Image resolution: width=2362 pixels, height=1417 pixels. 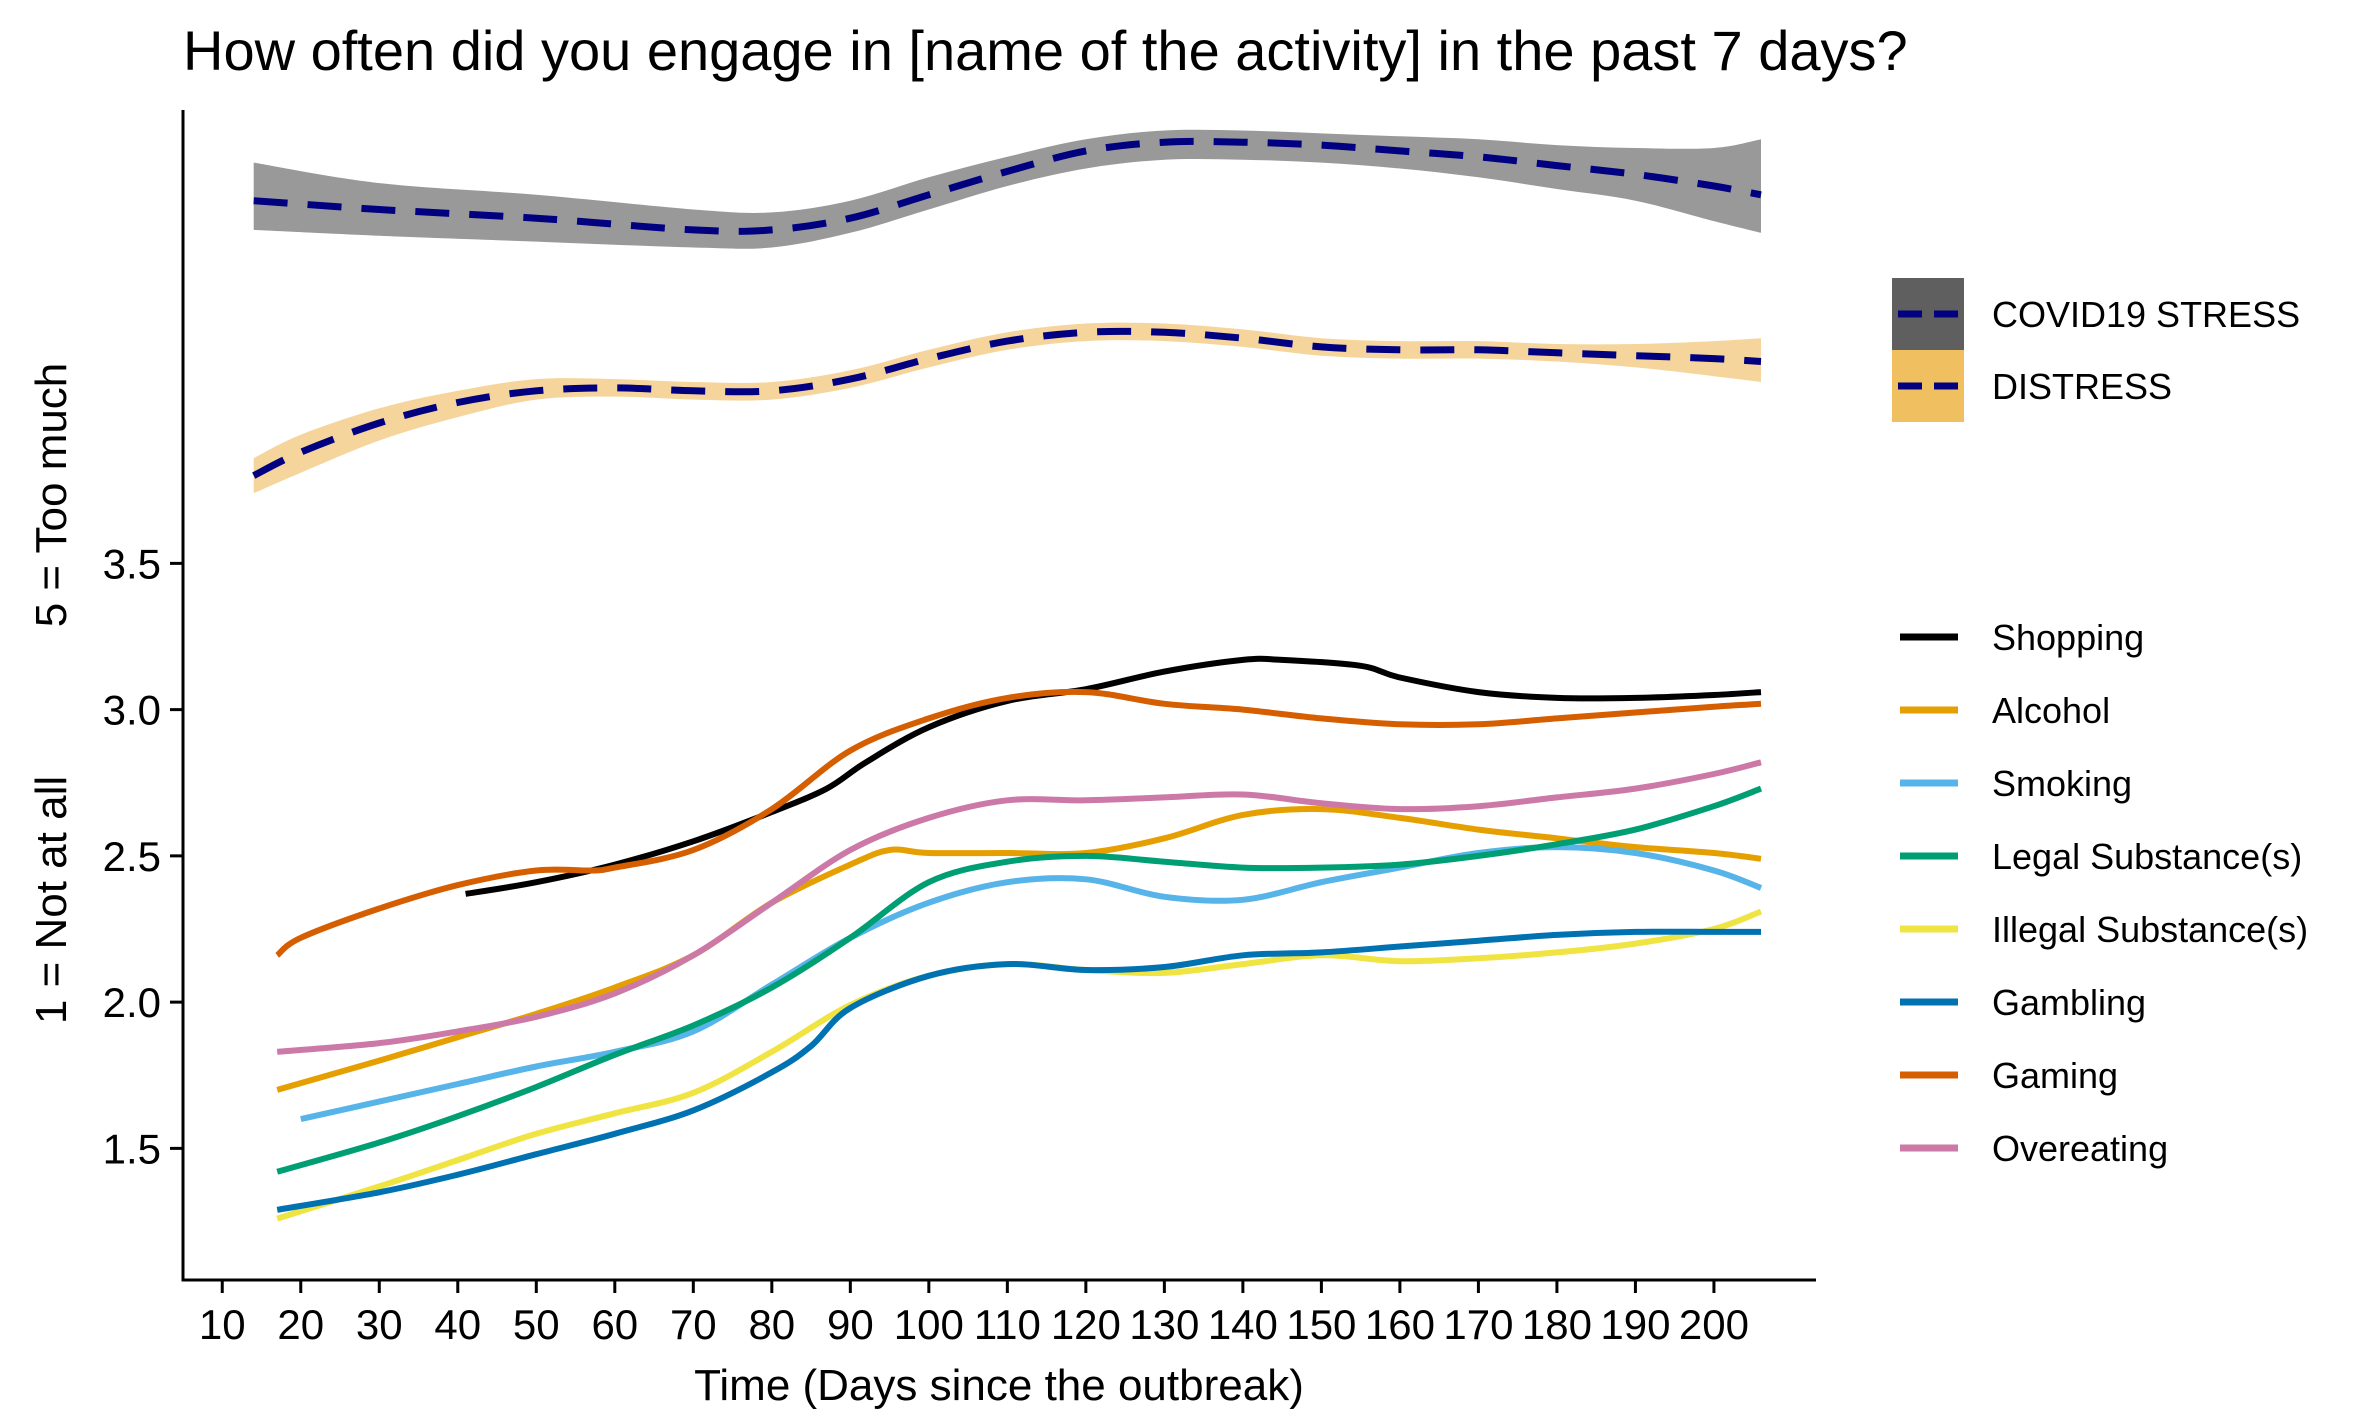 I want to click on x-tick-label: 150, so click(x=1321, y=1324).